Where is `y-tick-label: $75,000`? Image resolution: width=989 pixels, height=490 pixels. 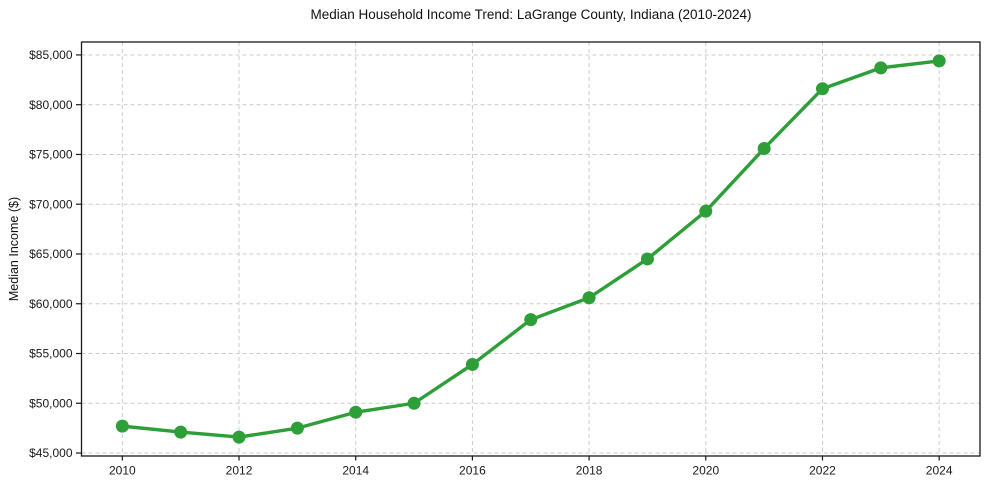
y-tick-label: $75,000 is located at coordinates (51, 155).